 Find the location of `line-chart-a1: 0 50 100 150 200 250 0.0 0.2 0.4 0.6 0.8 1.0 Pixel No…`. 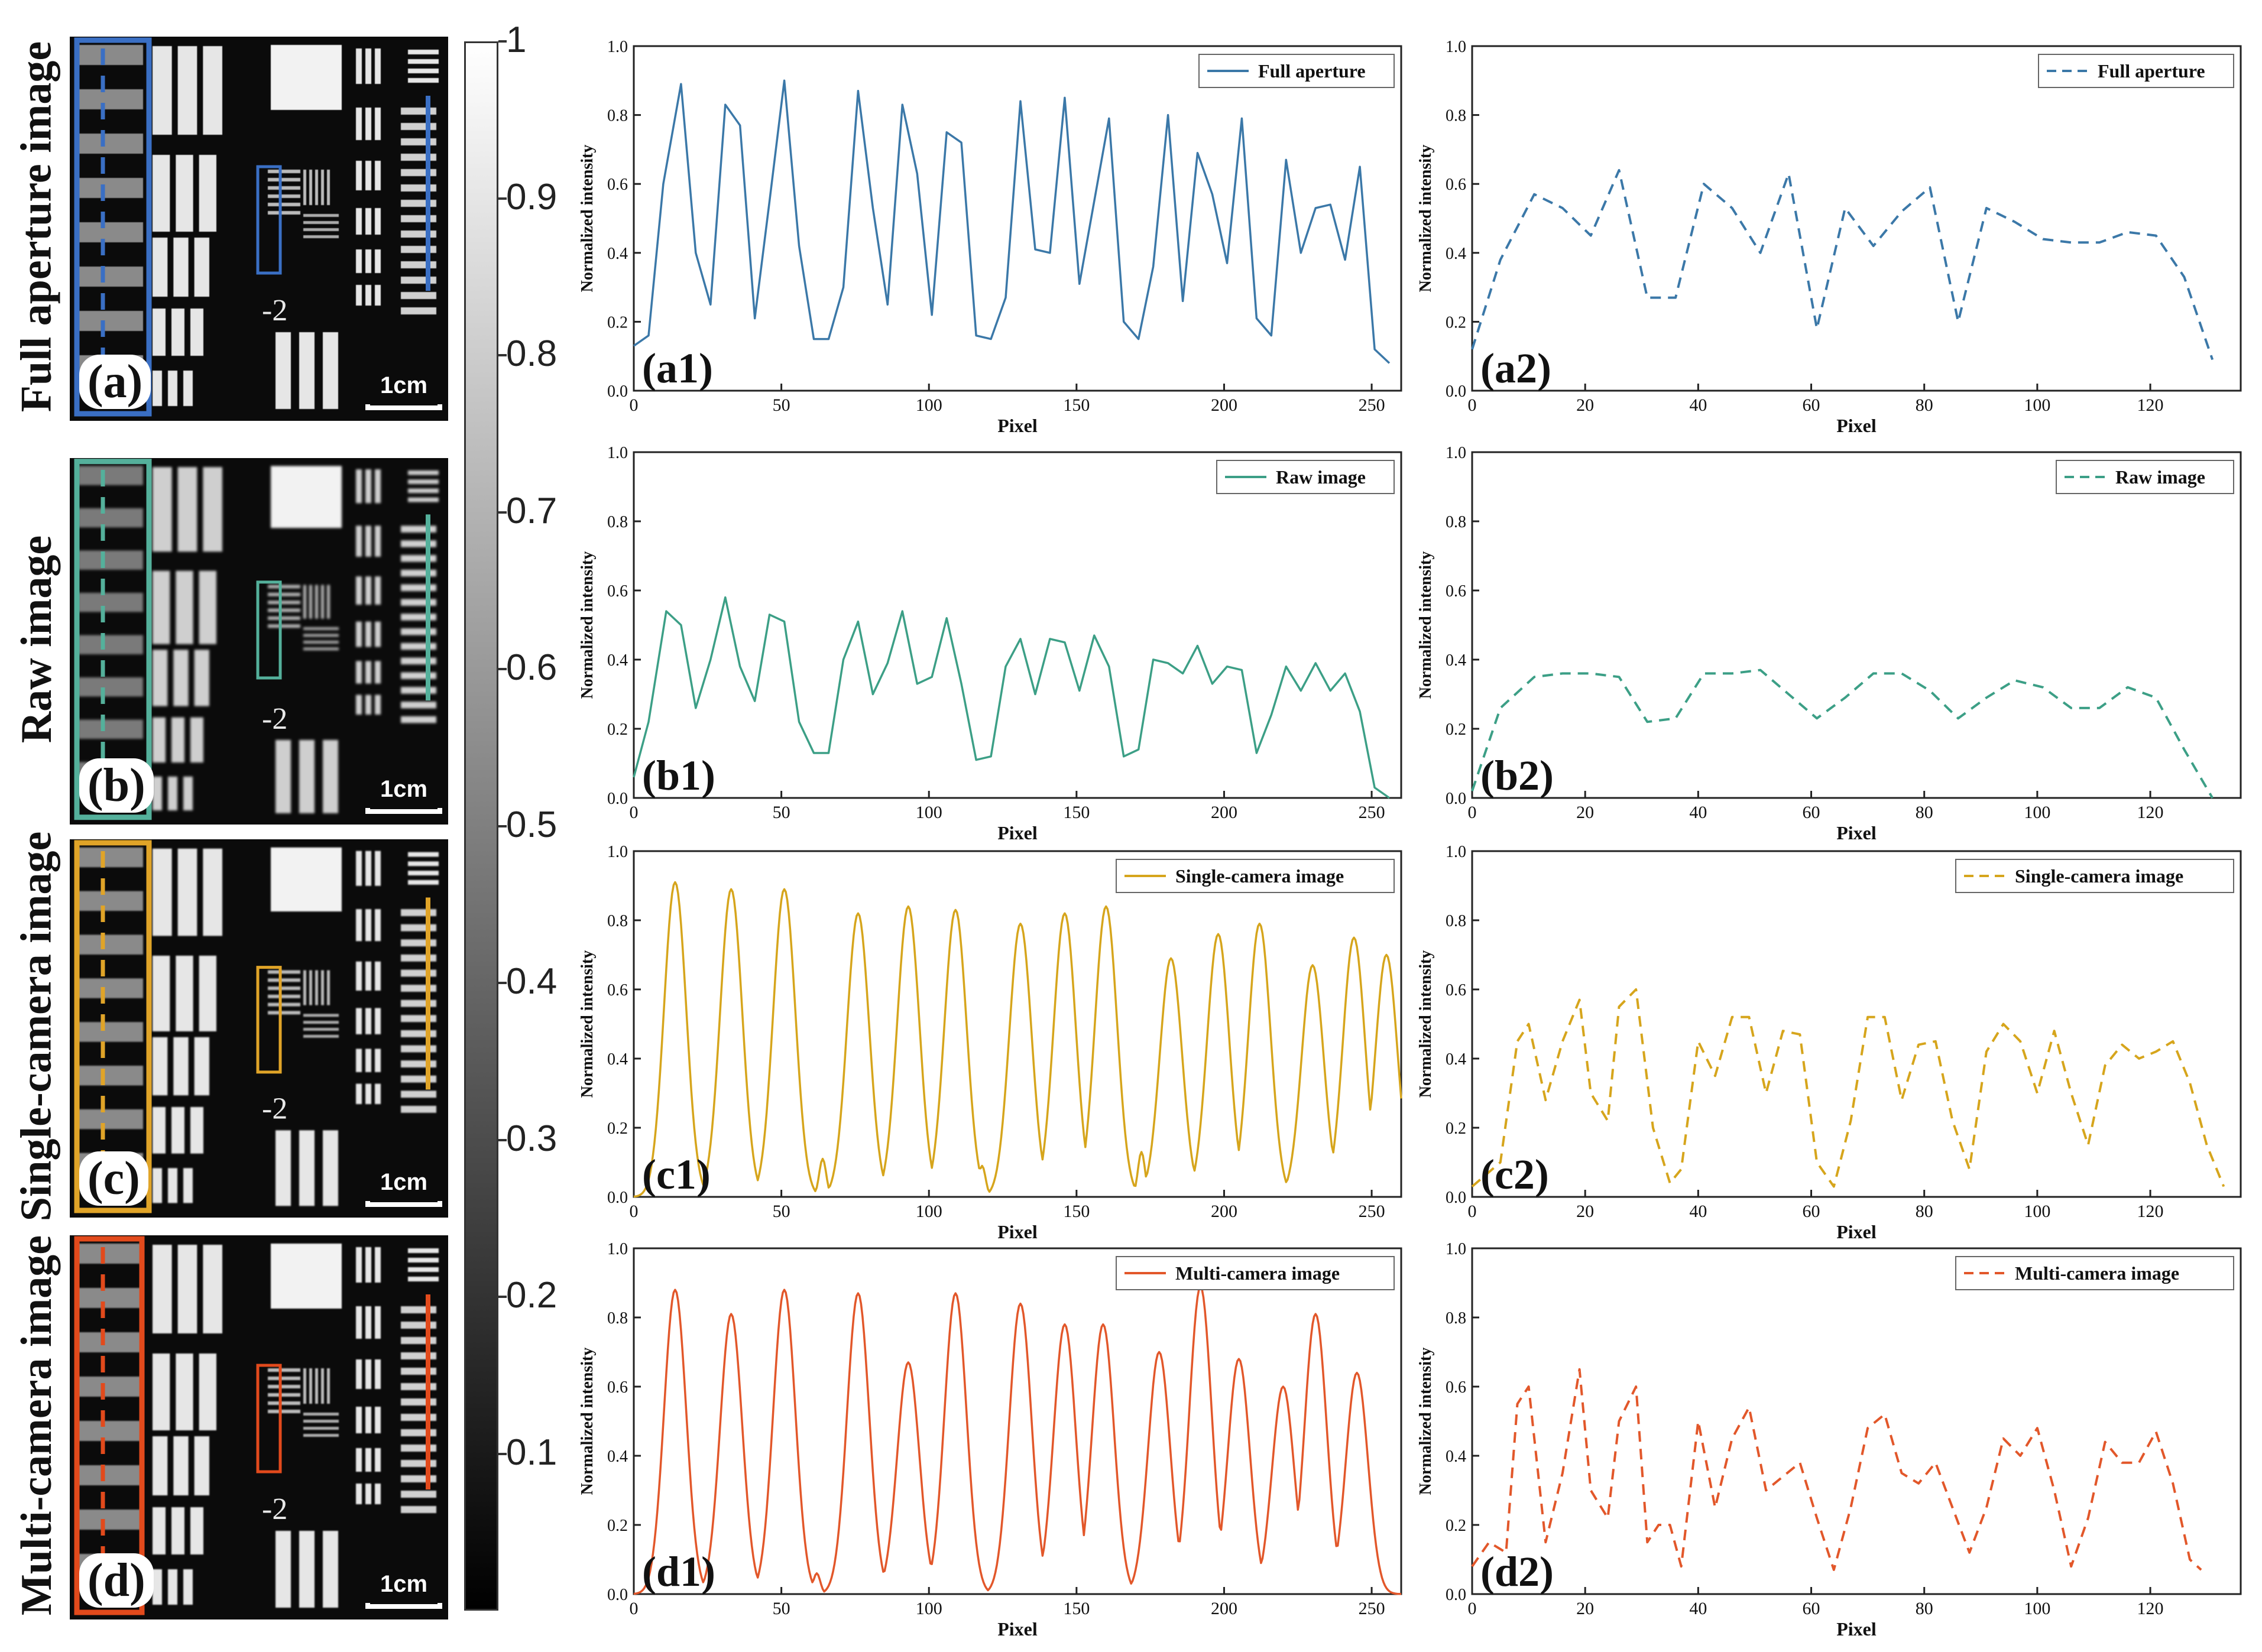

line-chart-a1: 0 50 100 150 200 250 0.0 0.2 0.4 0.6 0.8 1.0 Pixel No… is located at coordinates (990, 238).